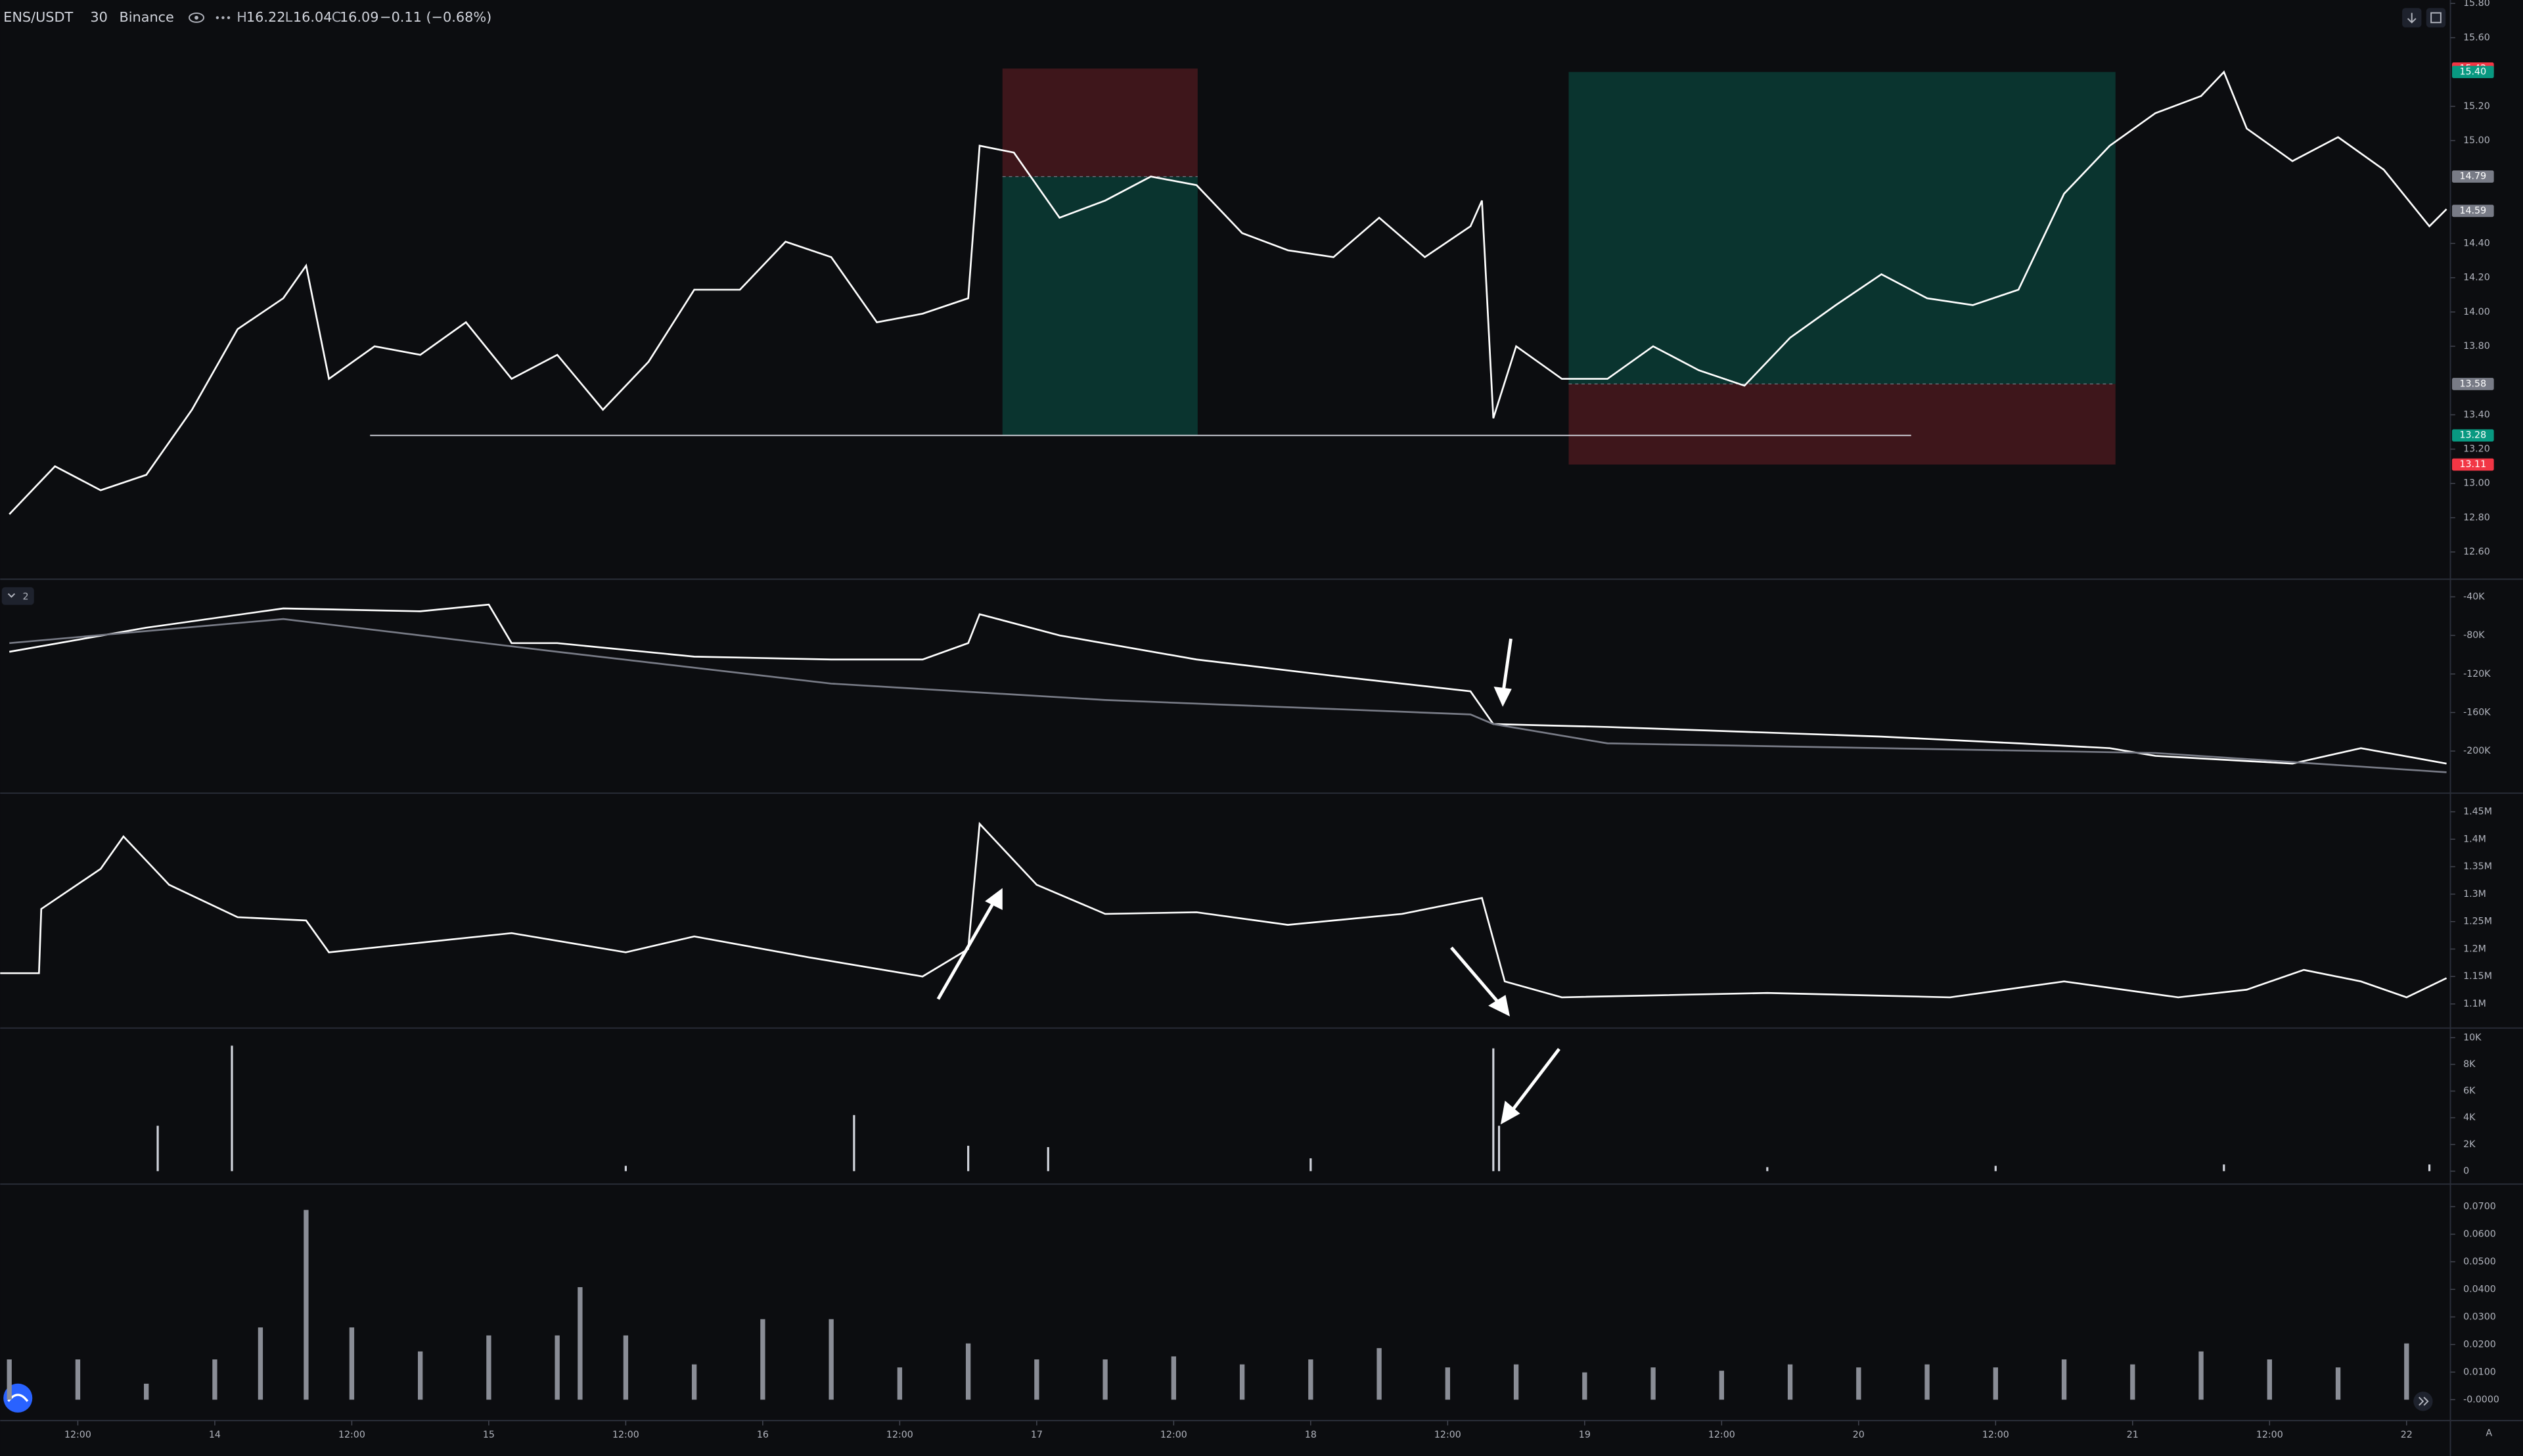  Describe the element at coordinates (1311, 1435) in the screenshot. I see `x-tick-label: 18` at that location.